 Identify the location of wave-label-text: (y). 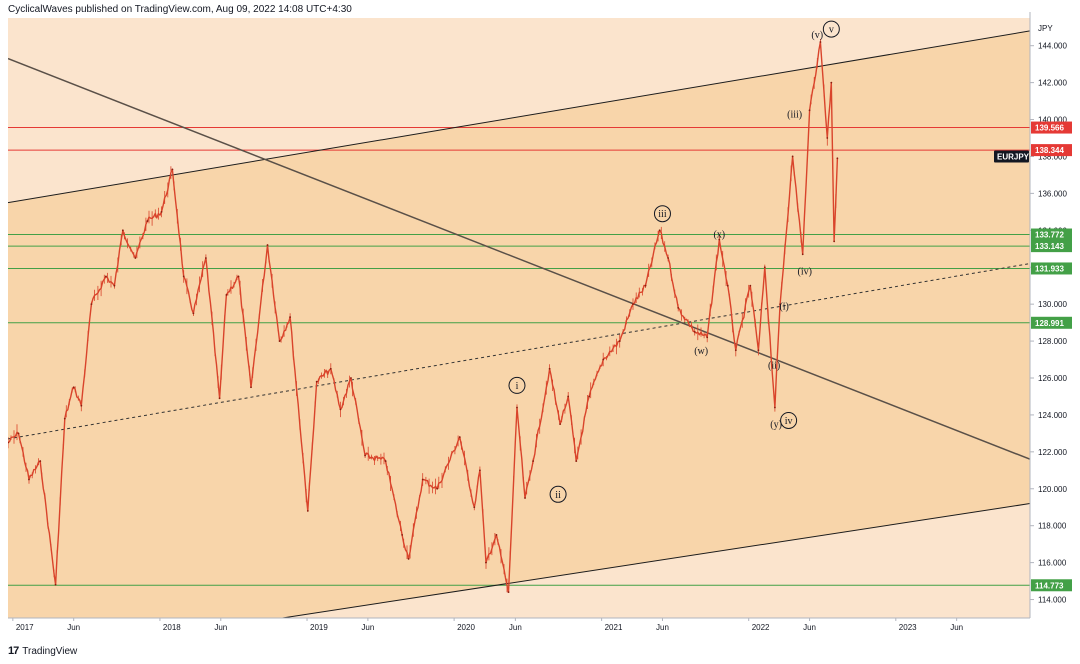
(776, 425).